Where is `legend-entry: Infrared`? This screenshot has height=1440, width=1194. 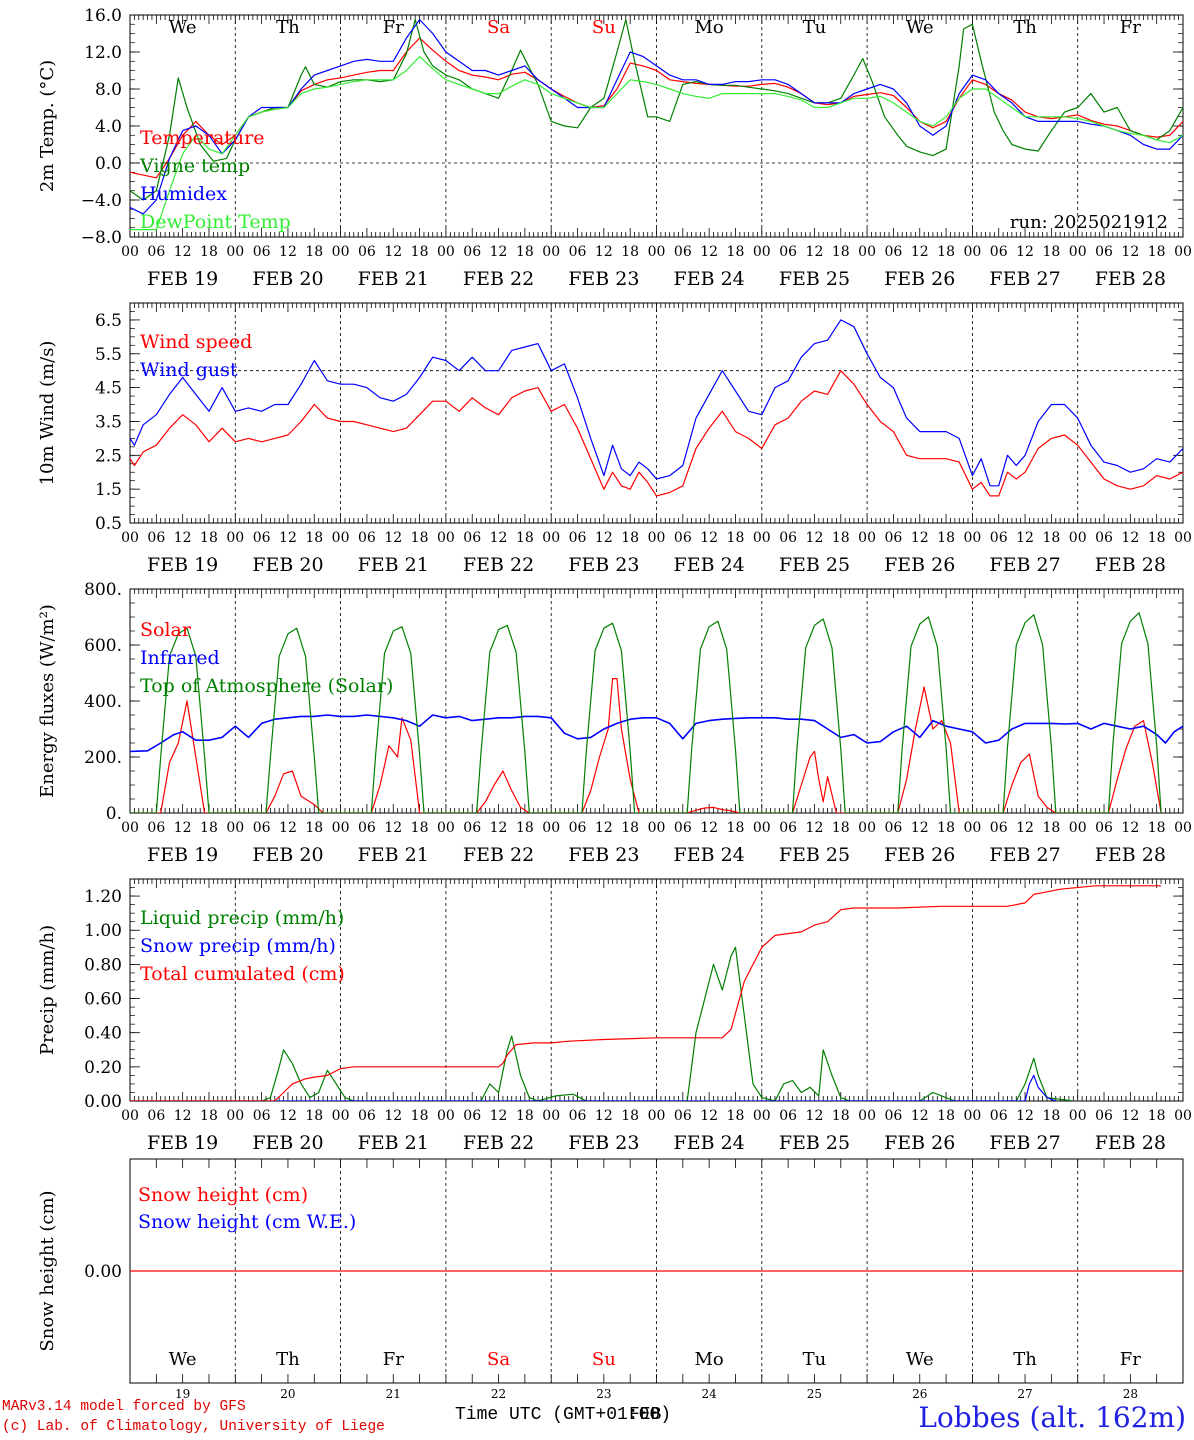 legend-entry: Infrared is located at coordinates (180, 658).